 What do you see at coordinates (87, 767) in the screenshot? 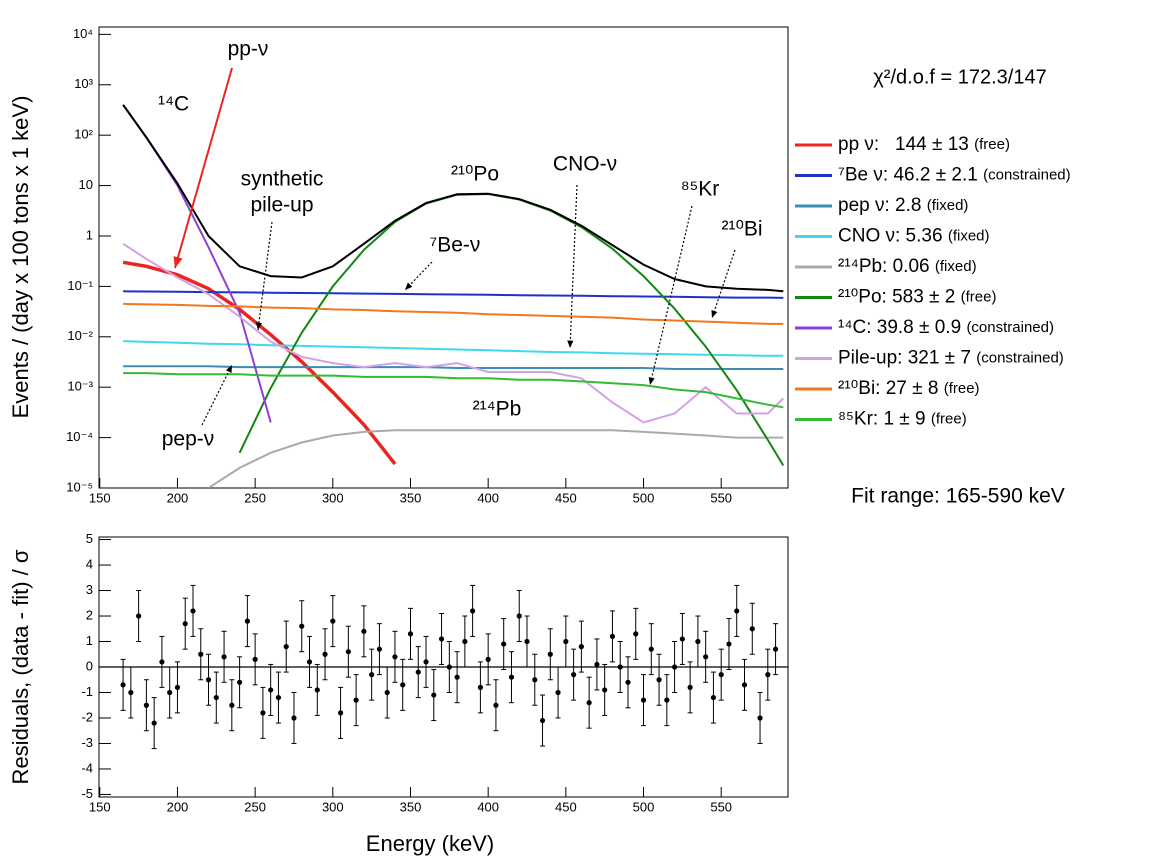
I see `y-tick-label: -4` at bounding box center [87, 767].